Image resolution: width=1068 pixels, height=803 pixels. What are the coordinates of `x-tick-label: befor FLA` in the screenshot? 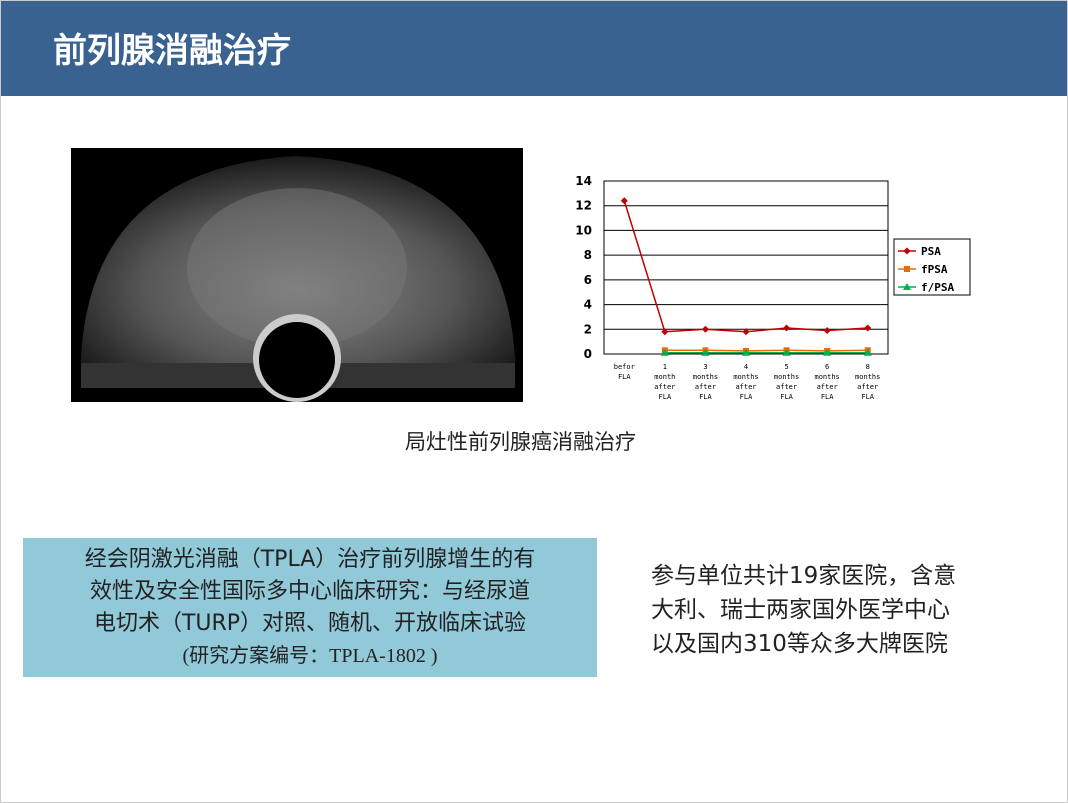 It's located at (624, 372).